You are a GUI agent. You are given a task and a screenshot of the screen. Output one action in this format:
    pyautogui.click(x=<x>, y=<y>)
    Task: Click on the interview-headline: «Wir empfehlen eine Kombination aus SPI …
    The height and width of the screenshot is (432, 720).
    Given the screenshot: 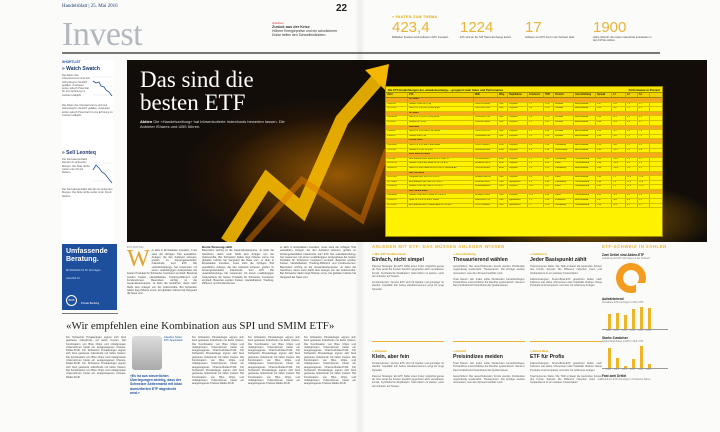 What is the action you would take?
    pyautogui.click(x=200, y=326)
    